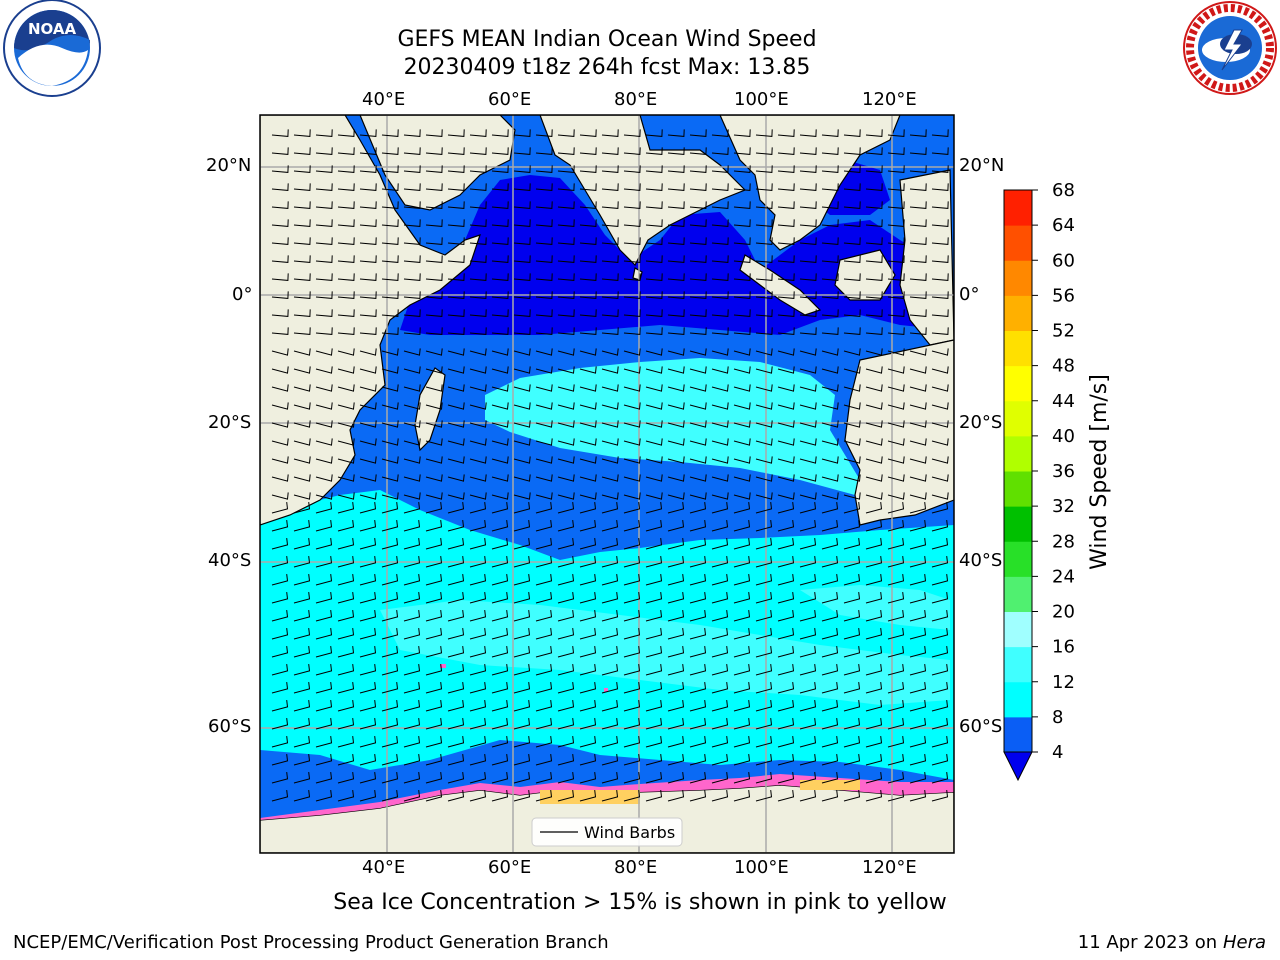 The height and width of the screenshot is (960, 1280). I want to click on southeast-asia-land, so click(810, 183).